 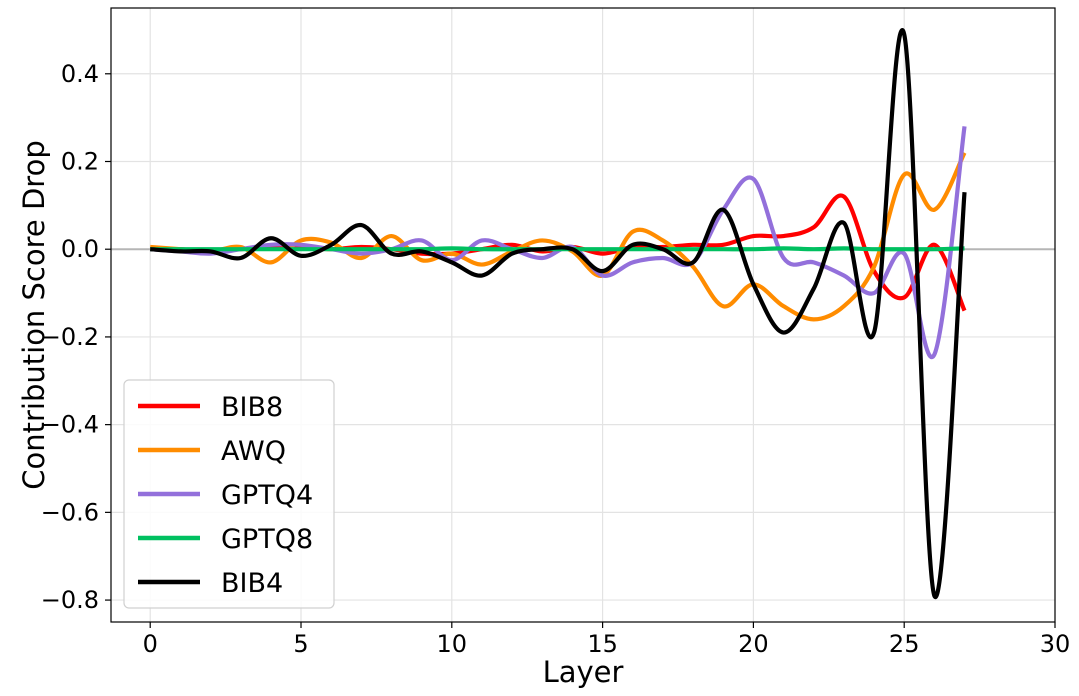 What do you see at coordinates (753, 644) in the screenshot?
I see `x-tick-label: 20` at bounding box center [753, 644].